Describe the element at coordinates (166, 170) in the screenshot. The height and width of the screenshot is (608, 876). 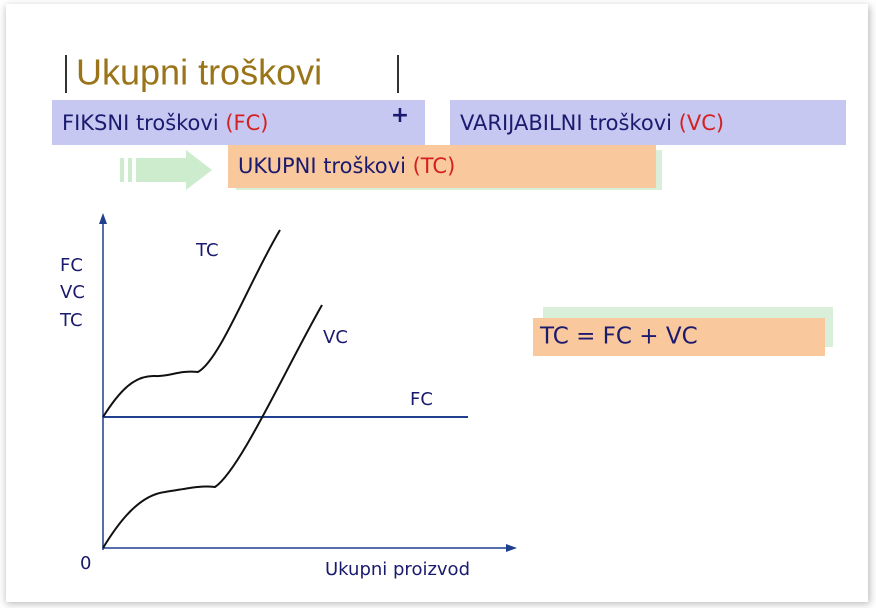
I see `arrow` at that location.